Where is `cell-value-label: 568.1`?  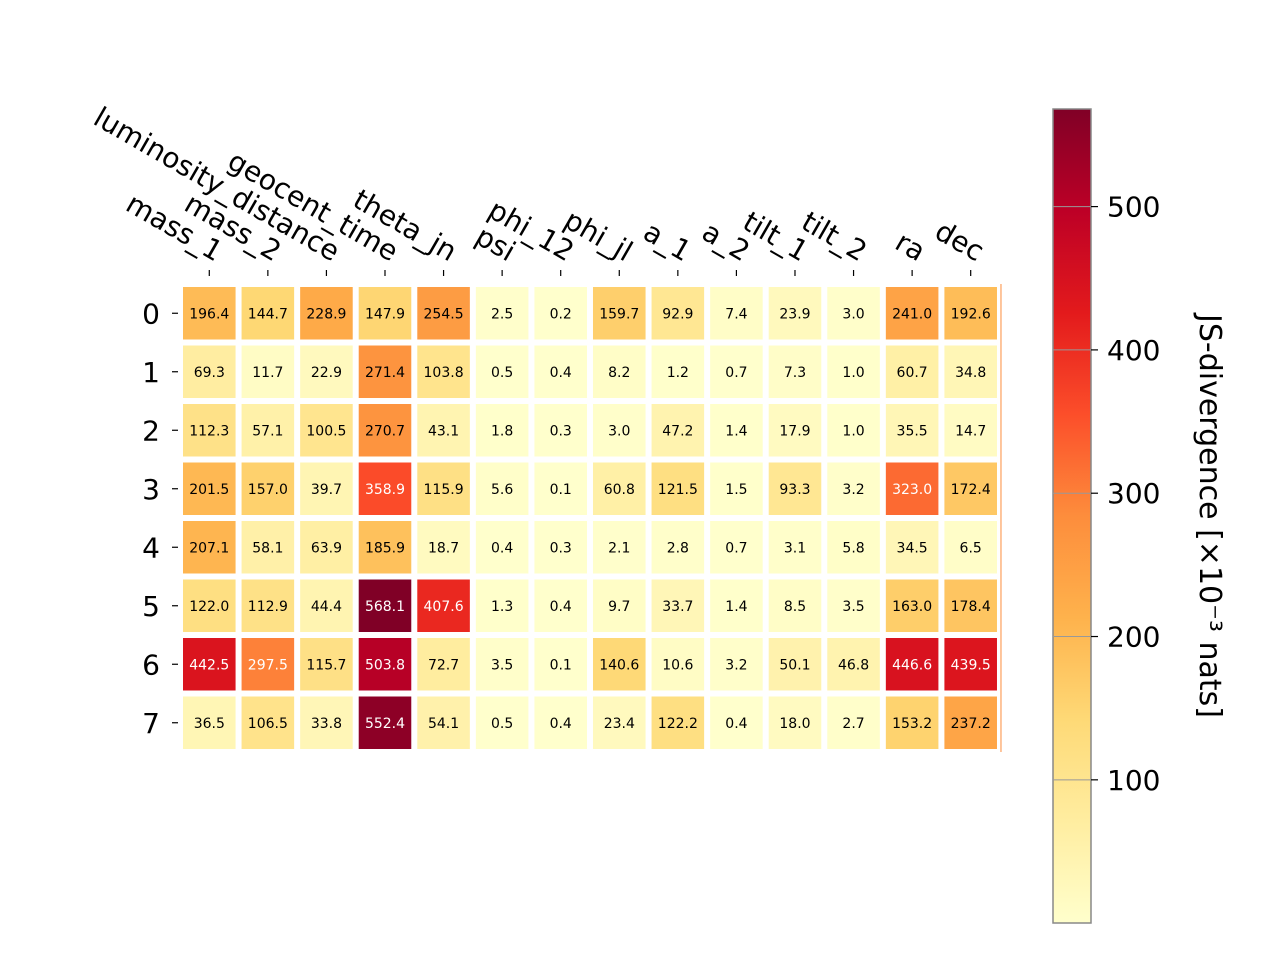 cell-value-label: 568.1 is located at coordinates (385, 607).